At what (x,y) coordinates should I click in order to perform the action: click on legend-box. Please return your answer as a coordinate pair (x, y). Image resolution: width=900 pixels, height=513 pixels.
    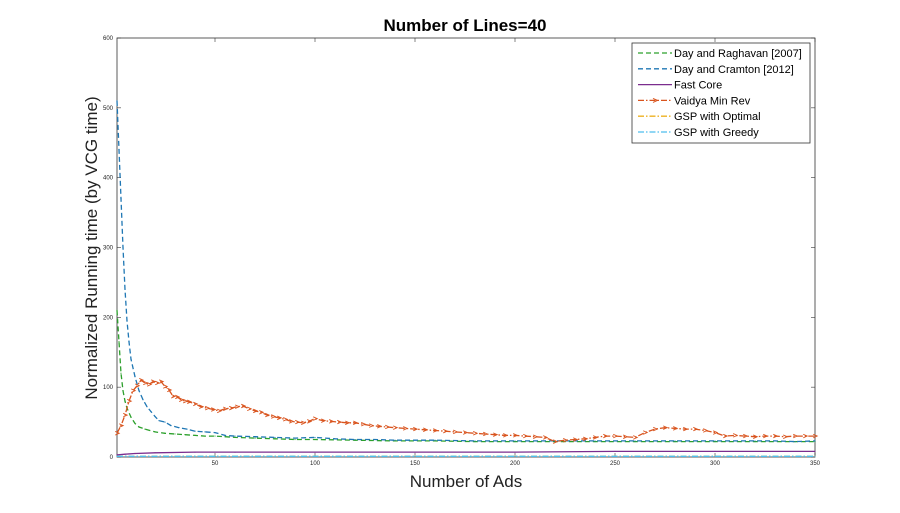
    Looking at the image, I should click on (721, 93).